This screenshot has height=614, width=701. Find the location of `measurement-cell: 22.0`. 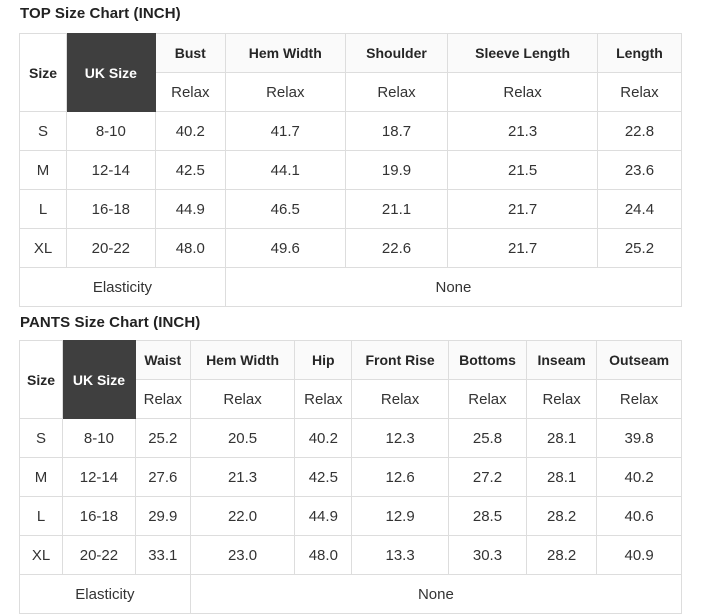

measurement-cell: 22.0 is located at coordinates (242, 516).